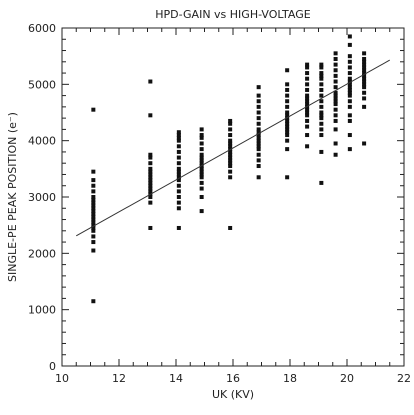 The image size is (414, 415). I want to click on y-tick-label: 1000, so click(42, 310).